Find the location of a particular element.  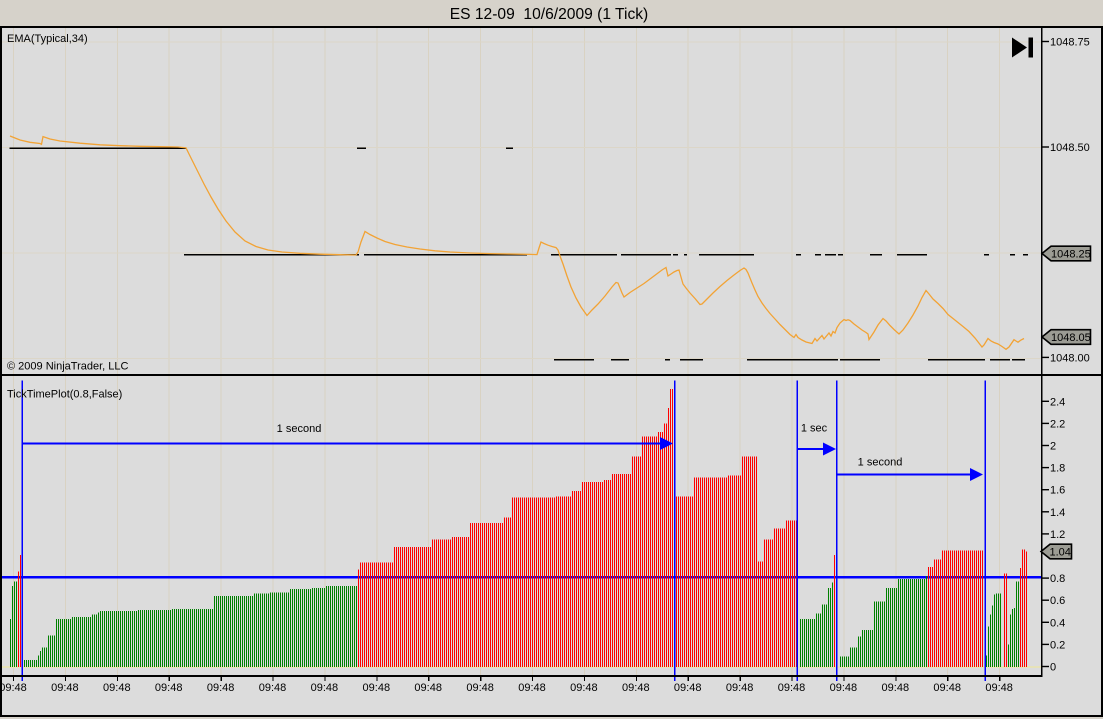

svg-text: 0.8 is located at coordinates (1057, 579).